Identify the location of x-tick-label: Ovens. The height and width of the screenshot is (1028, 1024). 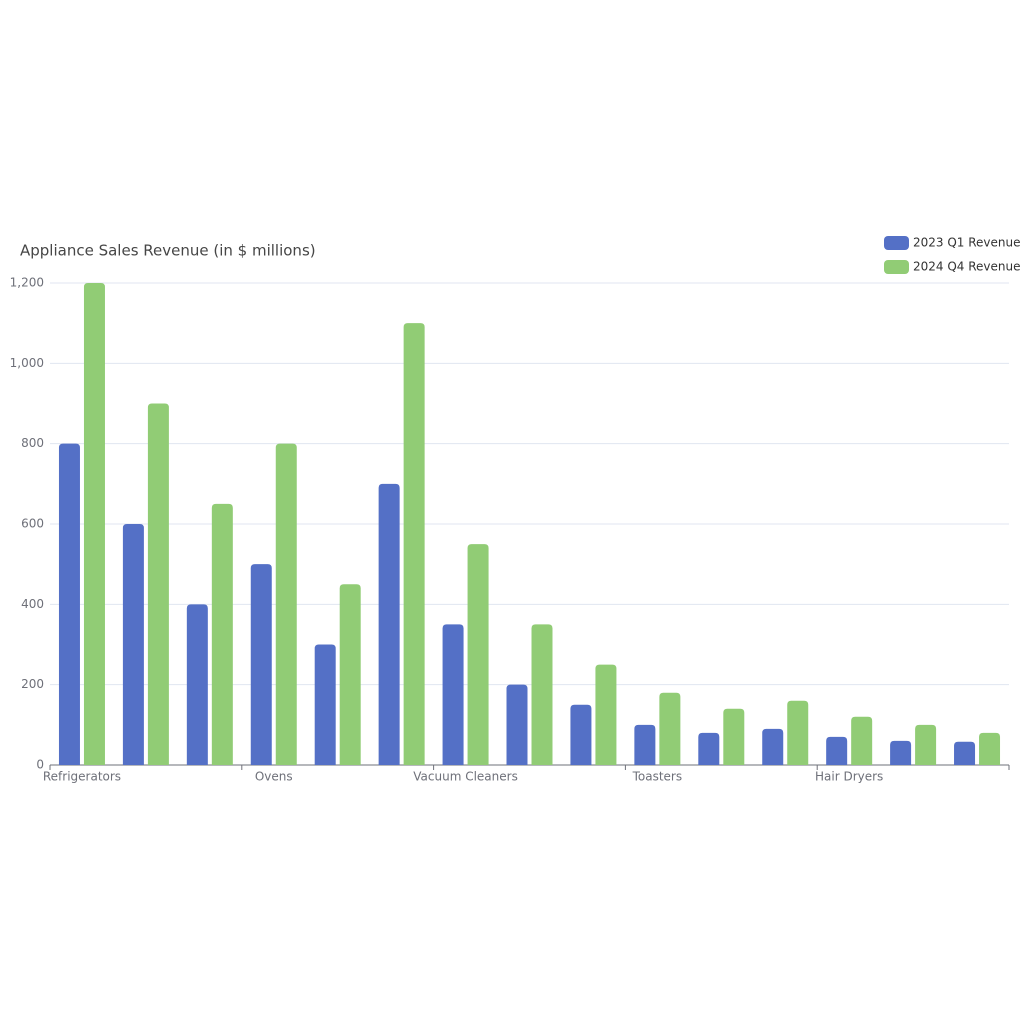
(274, 777).